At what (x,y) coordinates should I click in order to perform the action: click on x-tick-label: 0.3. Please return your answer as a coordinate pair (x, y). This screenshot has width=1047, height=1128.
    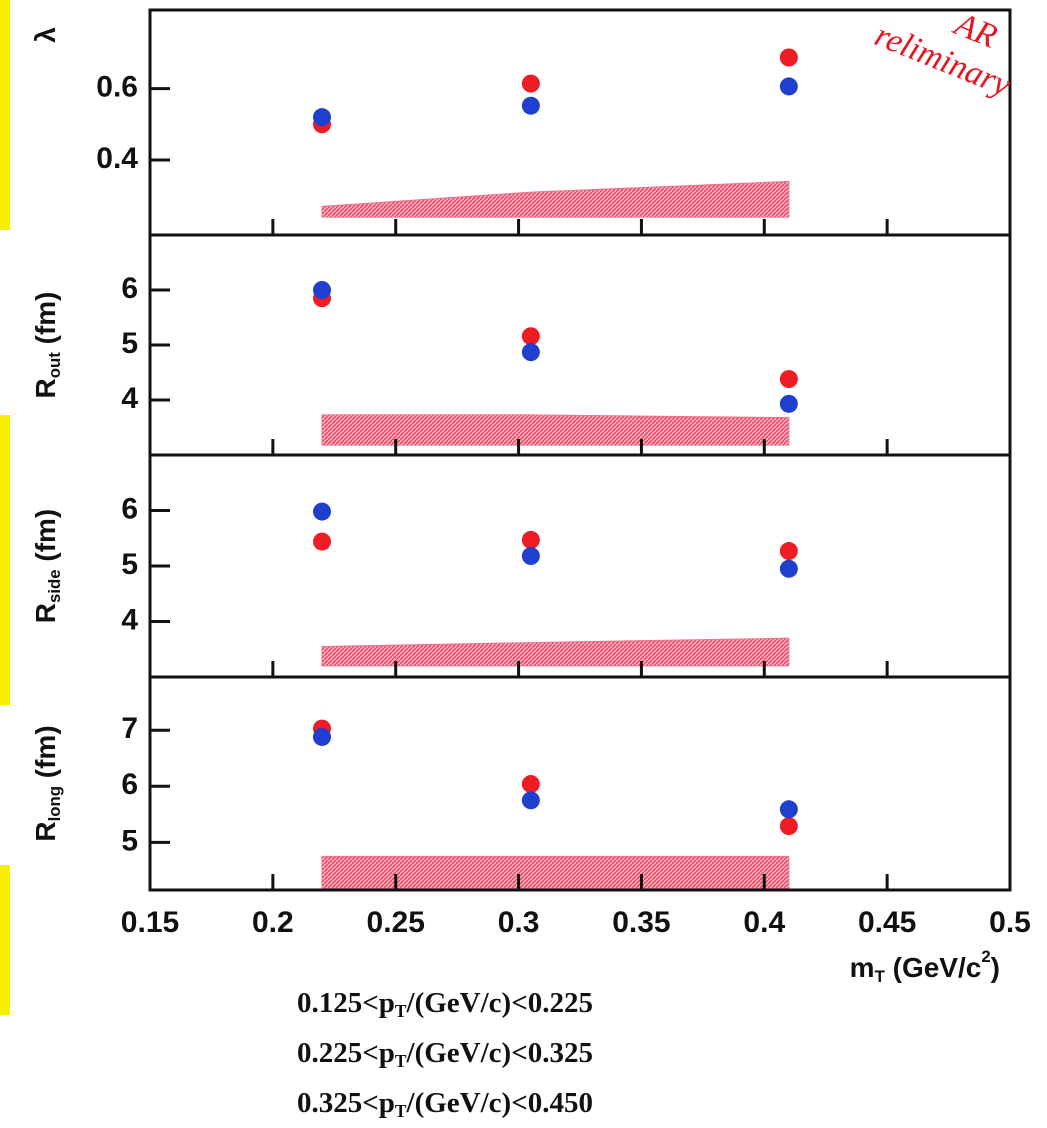
    Looking at the image, I should click on (519, 922).